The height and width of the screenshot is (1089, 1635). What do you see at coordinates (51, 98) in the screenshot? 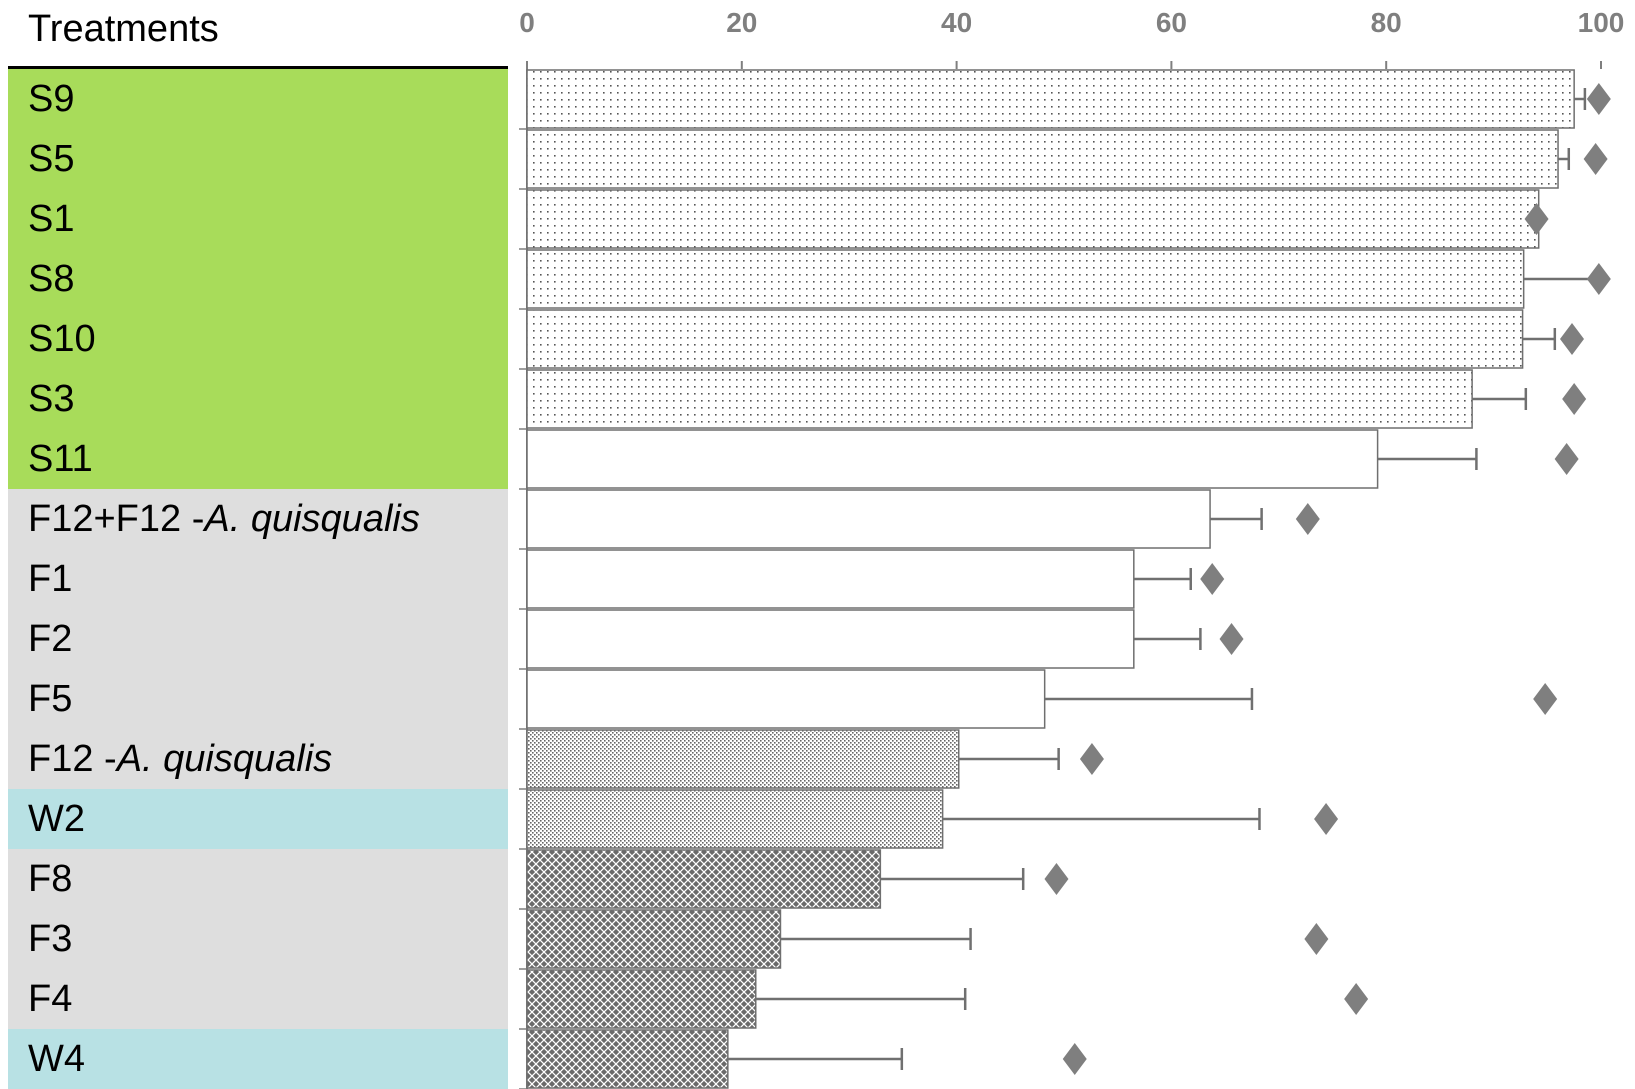
I see `treatment-label-text: S9` at bounding box center [51, 98].